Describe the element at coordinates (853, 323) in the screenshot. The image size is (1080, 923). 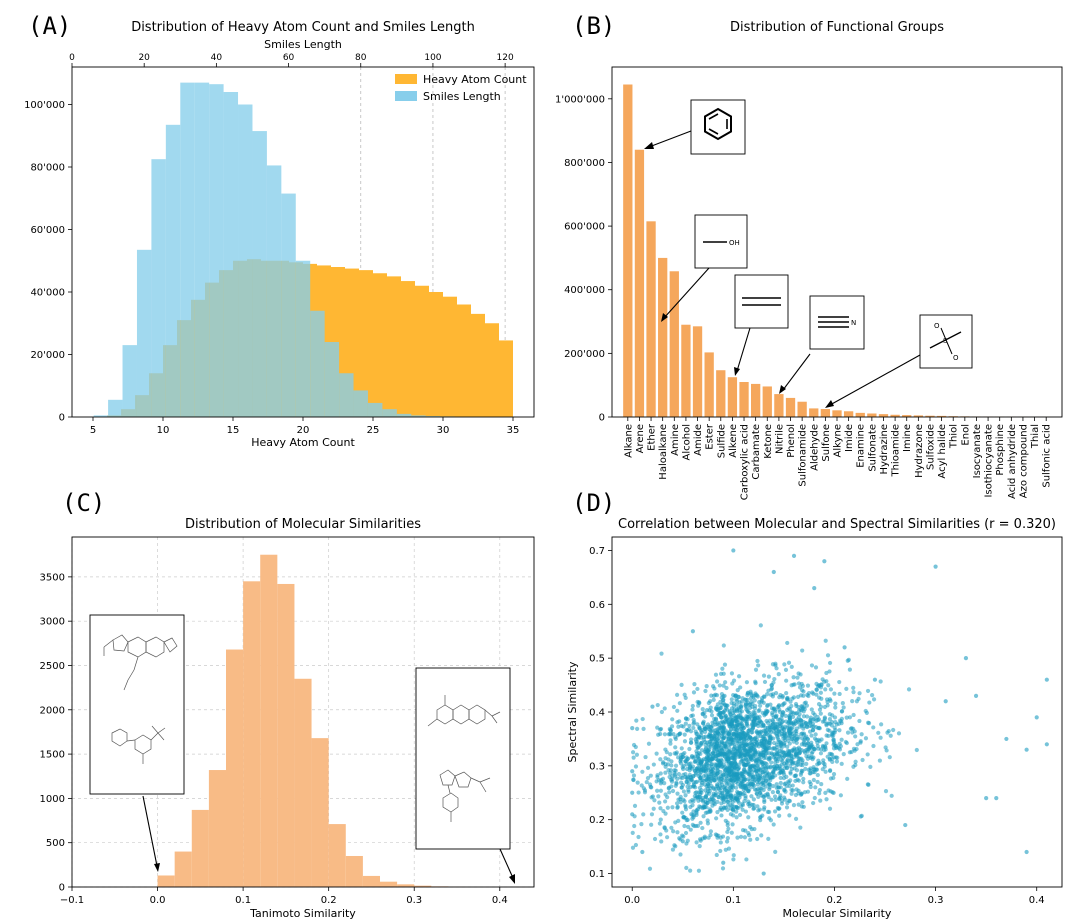
I see `nitrile-label: N` at that location.